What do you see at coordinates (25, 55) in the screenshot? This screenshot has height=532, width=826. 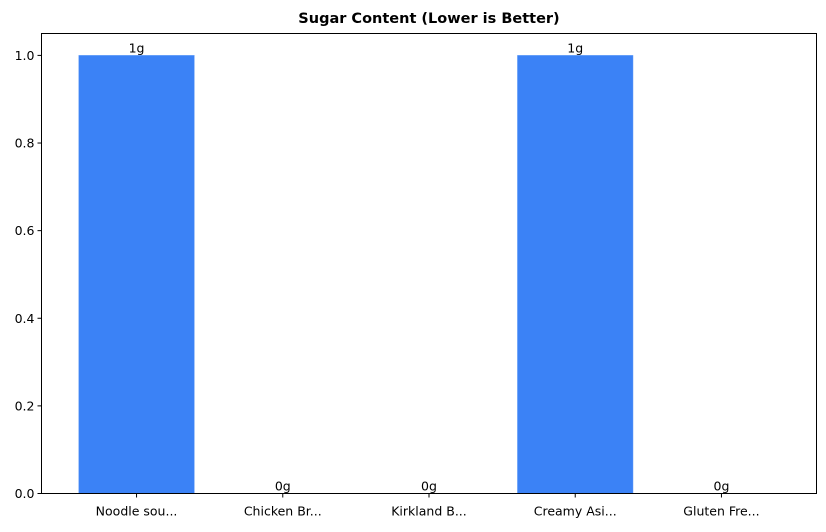 I see `y-tick-label: 1.0` at bounding box center [25, 55].